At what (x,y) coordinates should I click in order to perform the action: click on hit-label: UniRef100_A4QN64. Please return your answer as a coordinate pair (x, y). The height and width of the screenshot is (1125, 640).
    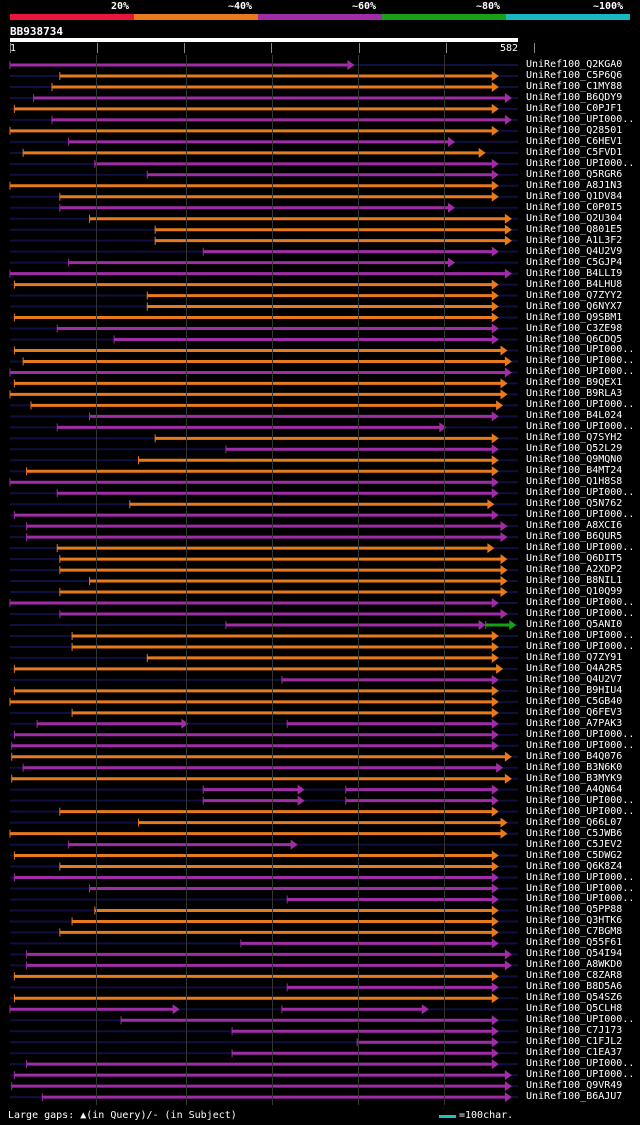
    Looking at the image, I should click on (574, 789).